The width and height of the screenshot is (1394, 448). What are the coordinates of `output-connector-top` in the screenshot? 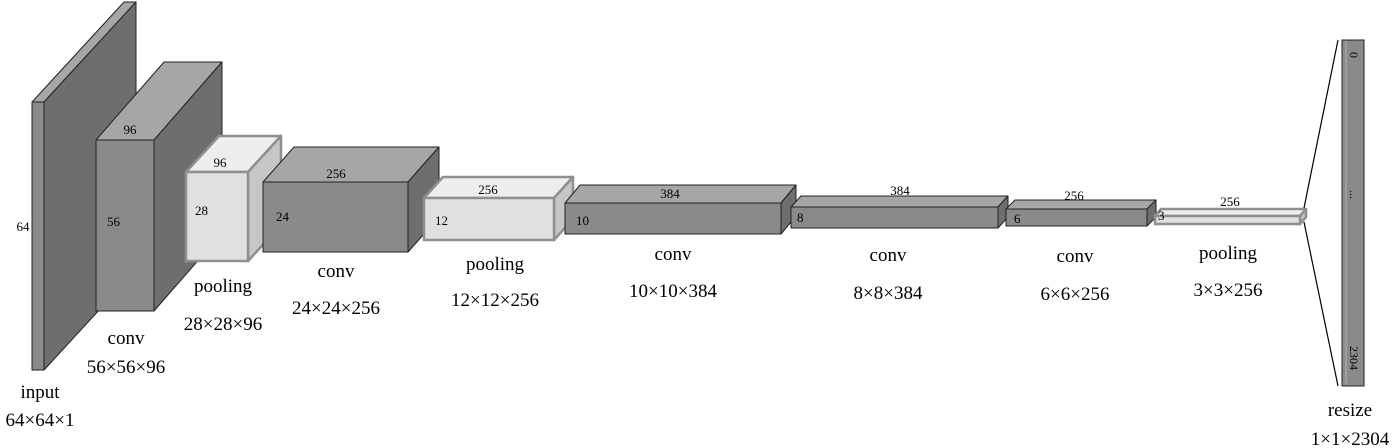 It's located at (1321, 124).